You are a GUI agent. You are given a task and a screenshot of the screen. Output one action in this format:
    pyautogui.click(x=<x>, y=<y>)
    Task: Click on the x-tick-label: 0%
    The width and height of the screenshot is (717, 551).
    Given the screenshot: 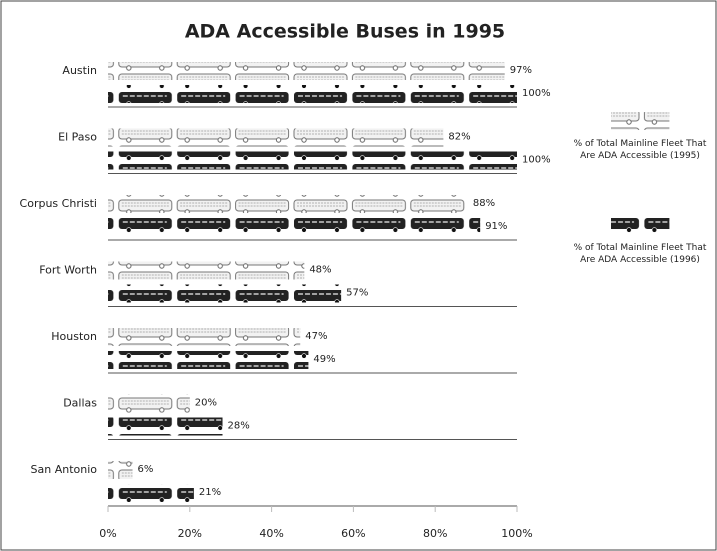 What is the action you would take?
    pyautogui.click(x=107, y=533)
    